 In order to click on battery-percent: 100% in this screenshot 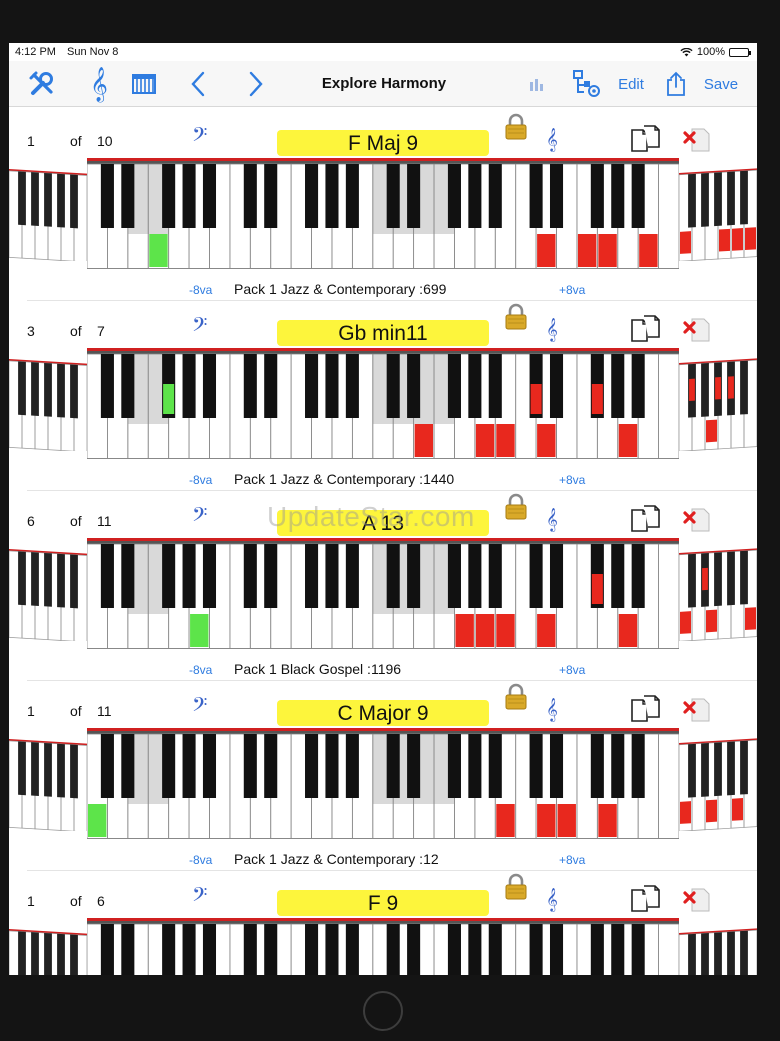, I will do `click(710, 52)`.